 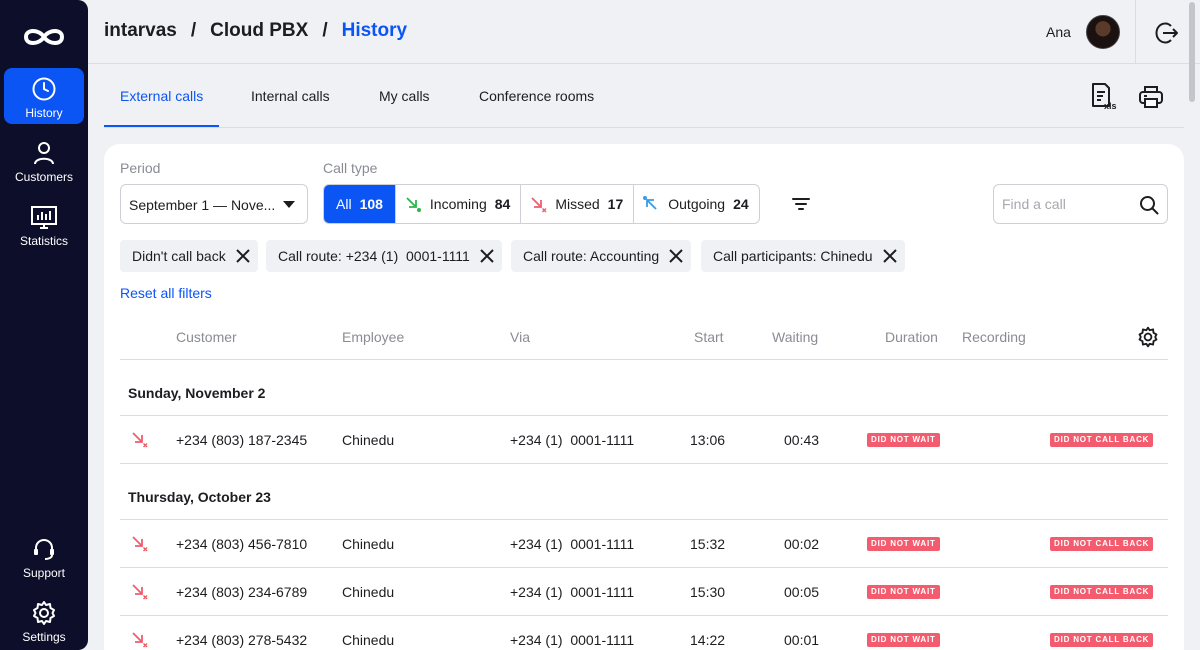 I want to click on sidebar-item-settings: Settings, so click(x=44, y=620).